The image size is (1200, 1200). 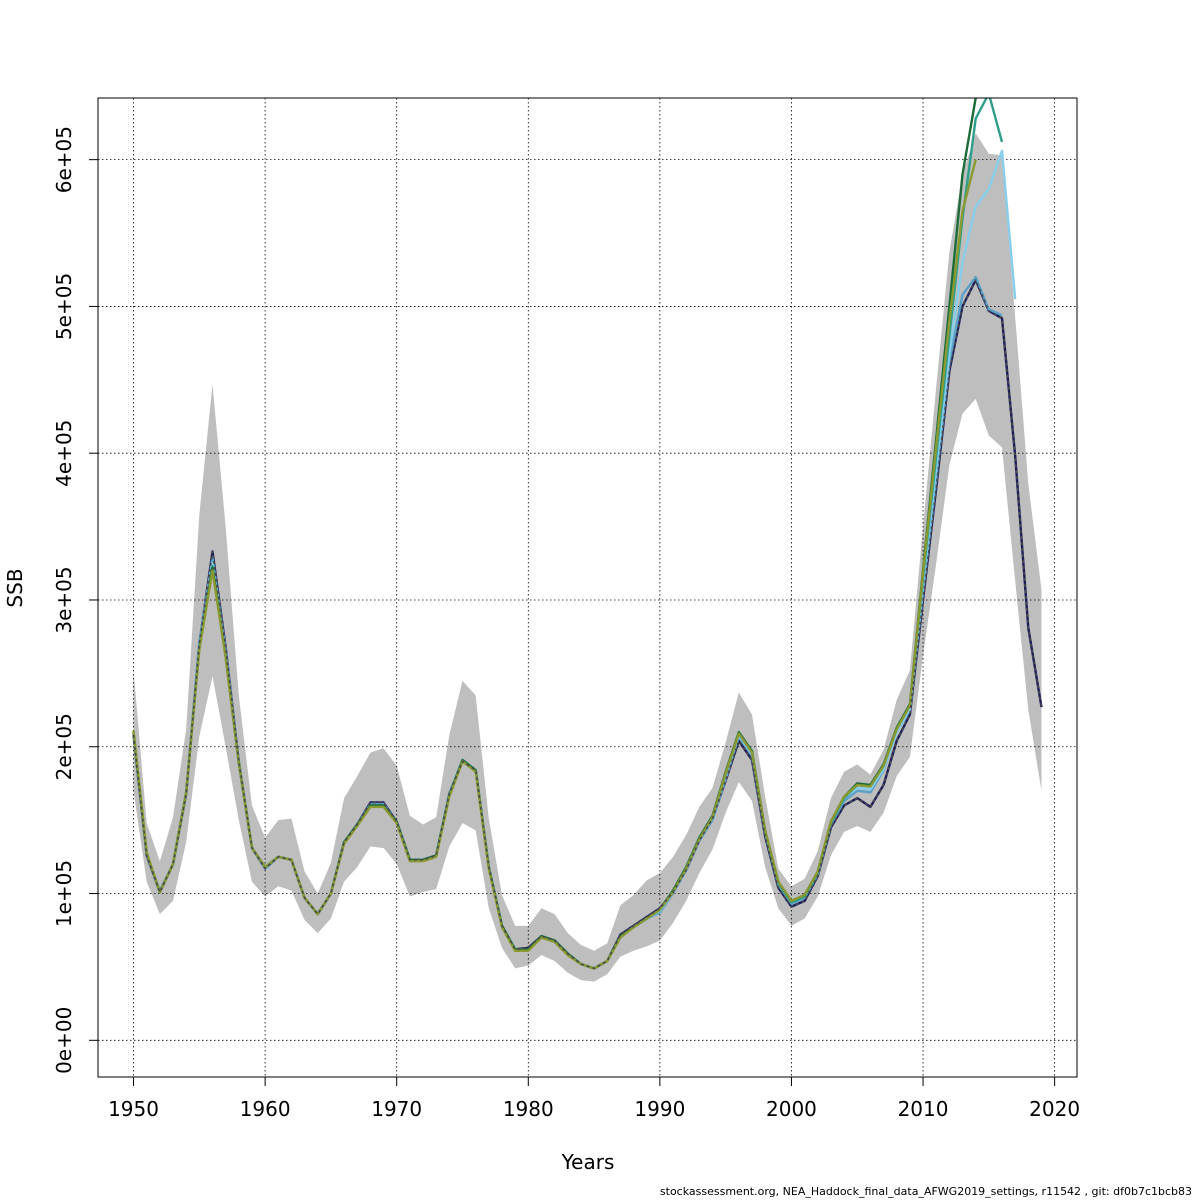 I want to click on y-tick-label: 1e+05, so click(x=64, y=893).